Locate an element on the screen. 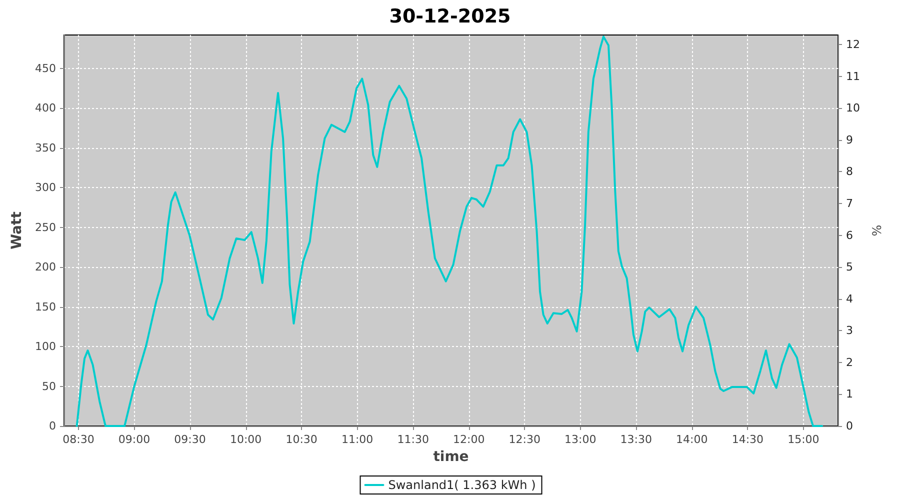  y2-tick-label: 4 is located at coordinates (849, 299).